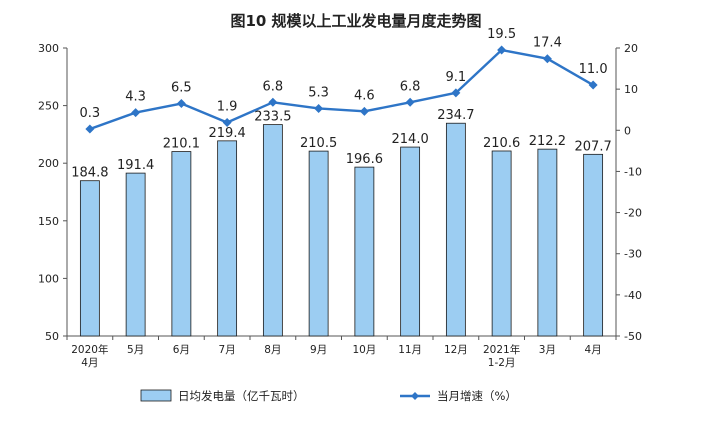 The width and height of the screenshot is (712, 424). What do you see at coordinates (456, 77) in the screenshot?
I see `line-data-label: 9.1` at bounding box center [456, 77].